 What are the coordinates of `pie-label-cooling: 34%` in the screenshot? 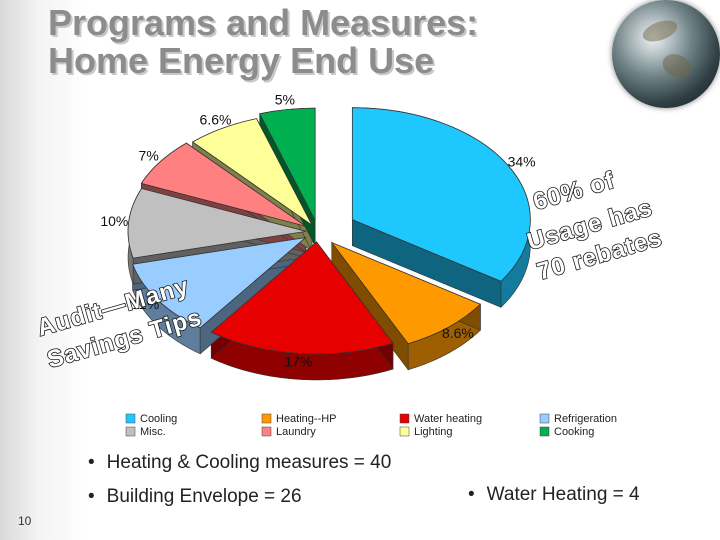 It's located at (522, 161).